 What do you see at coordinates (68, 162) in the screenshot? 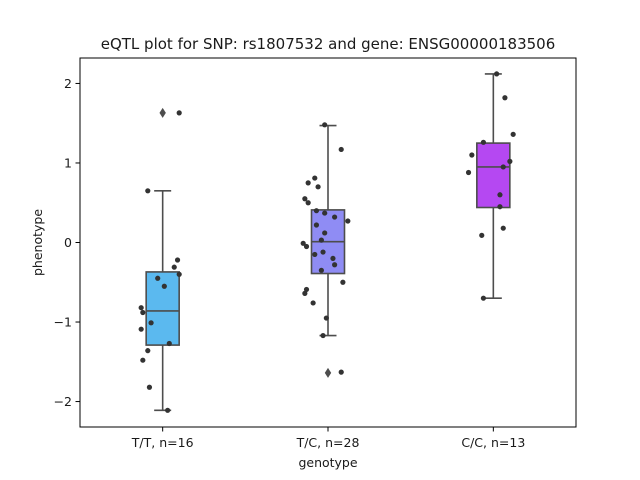
I see `y-tick-label: 1` at bounding box center [68, 162].